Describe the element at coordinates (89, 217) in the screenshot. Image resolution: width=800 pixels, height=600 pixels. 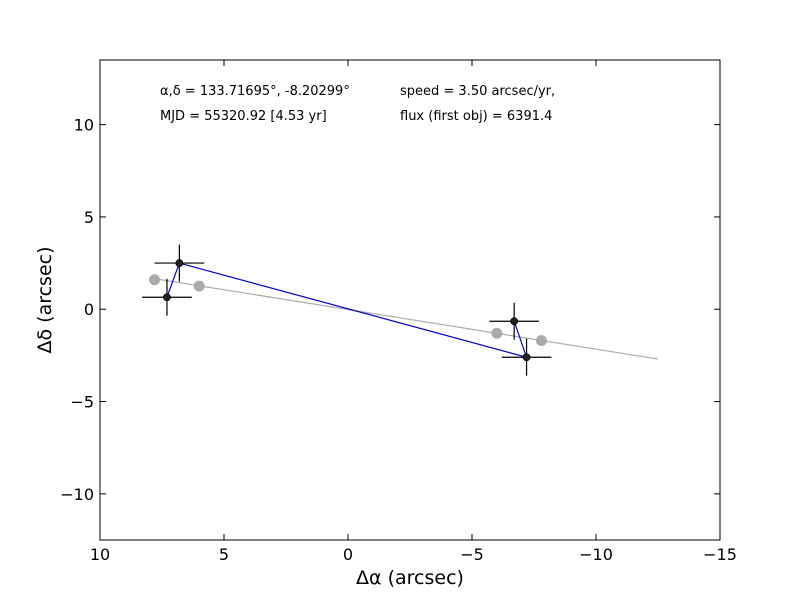
I see `y-tick-label-1: 5` at that location.